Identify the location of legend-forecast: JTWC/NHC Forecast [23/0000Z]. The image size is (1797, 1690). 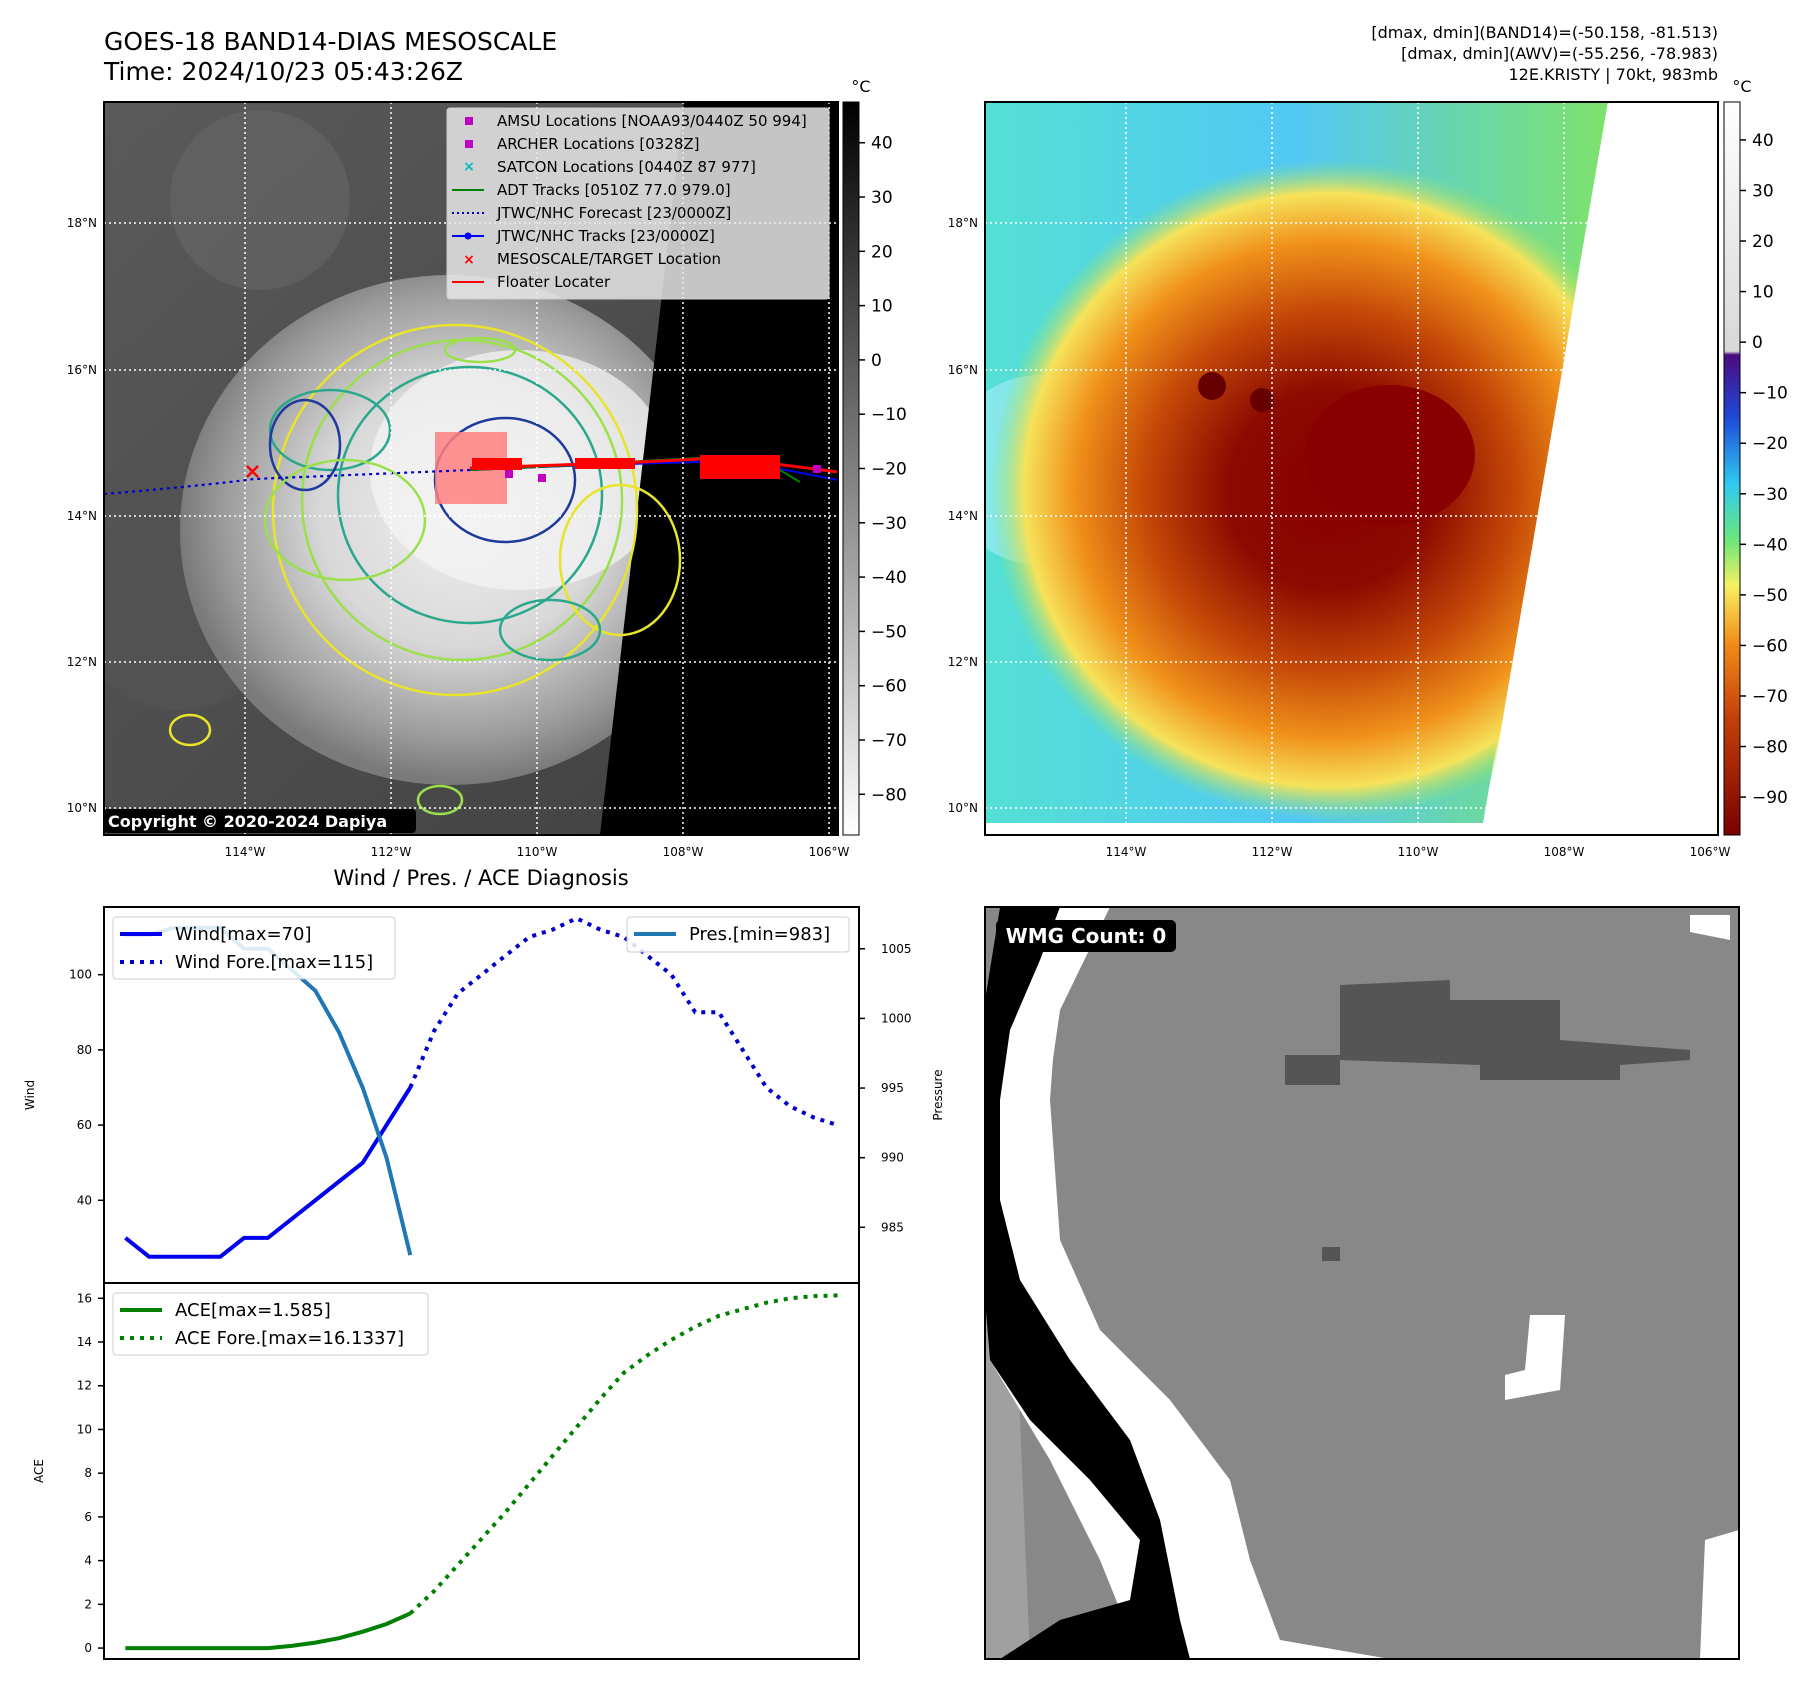
(613, 213).